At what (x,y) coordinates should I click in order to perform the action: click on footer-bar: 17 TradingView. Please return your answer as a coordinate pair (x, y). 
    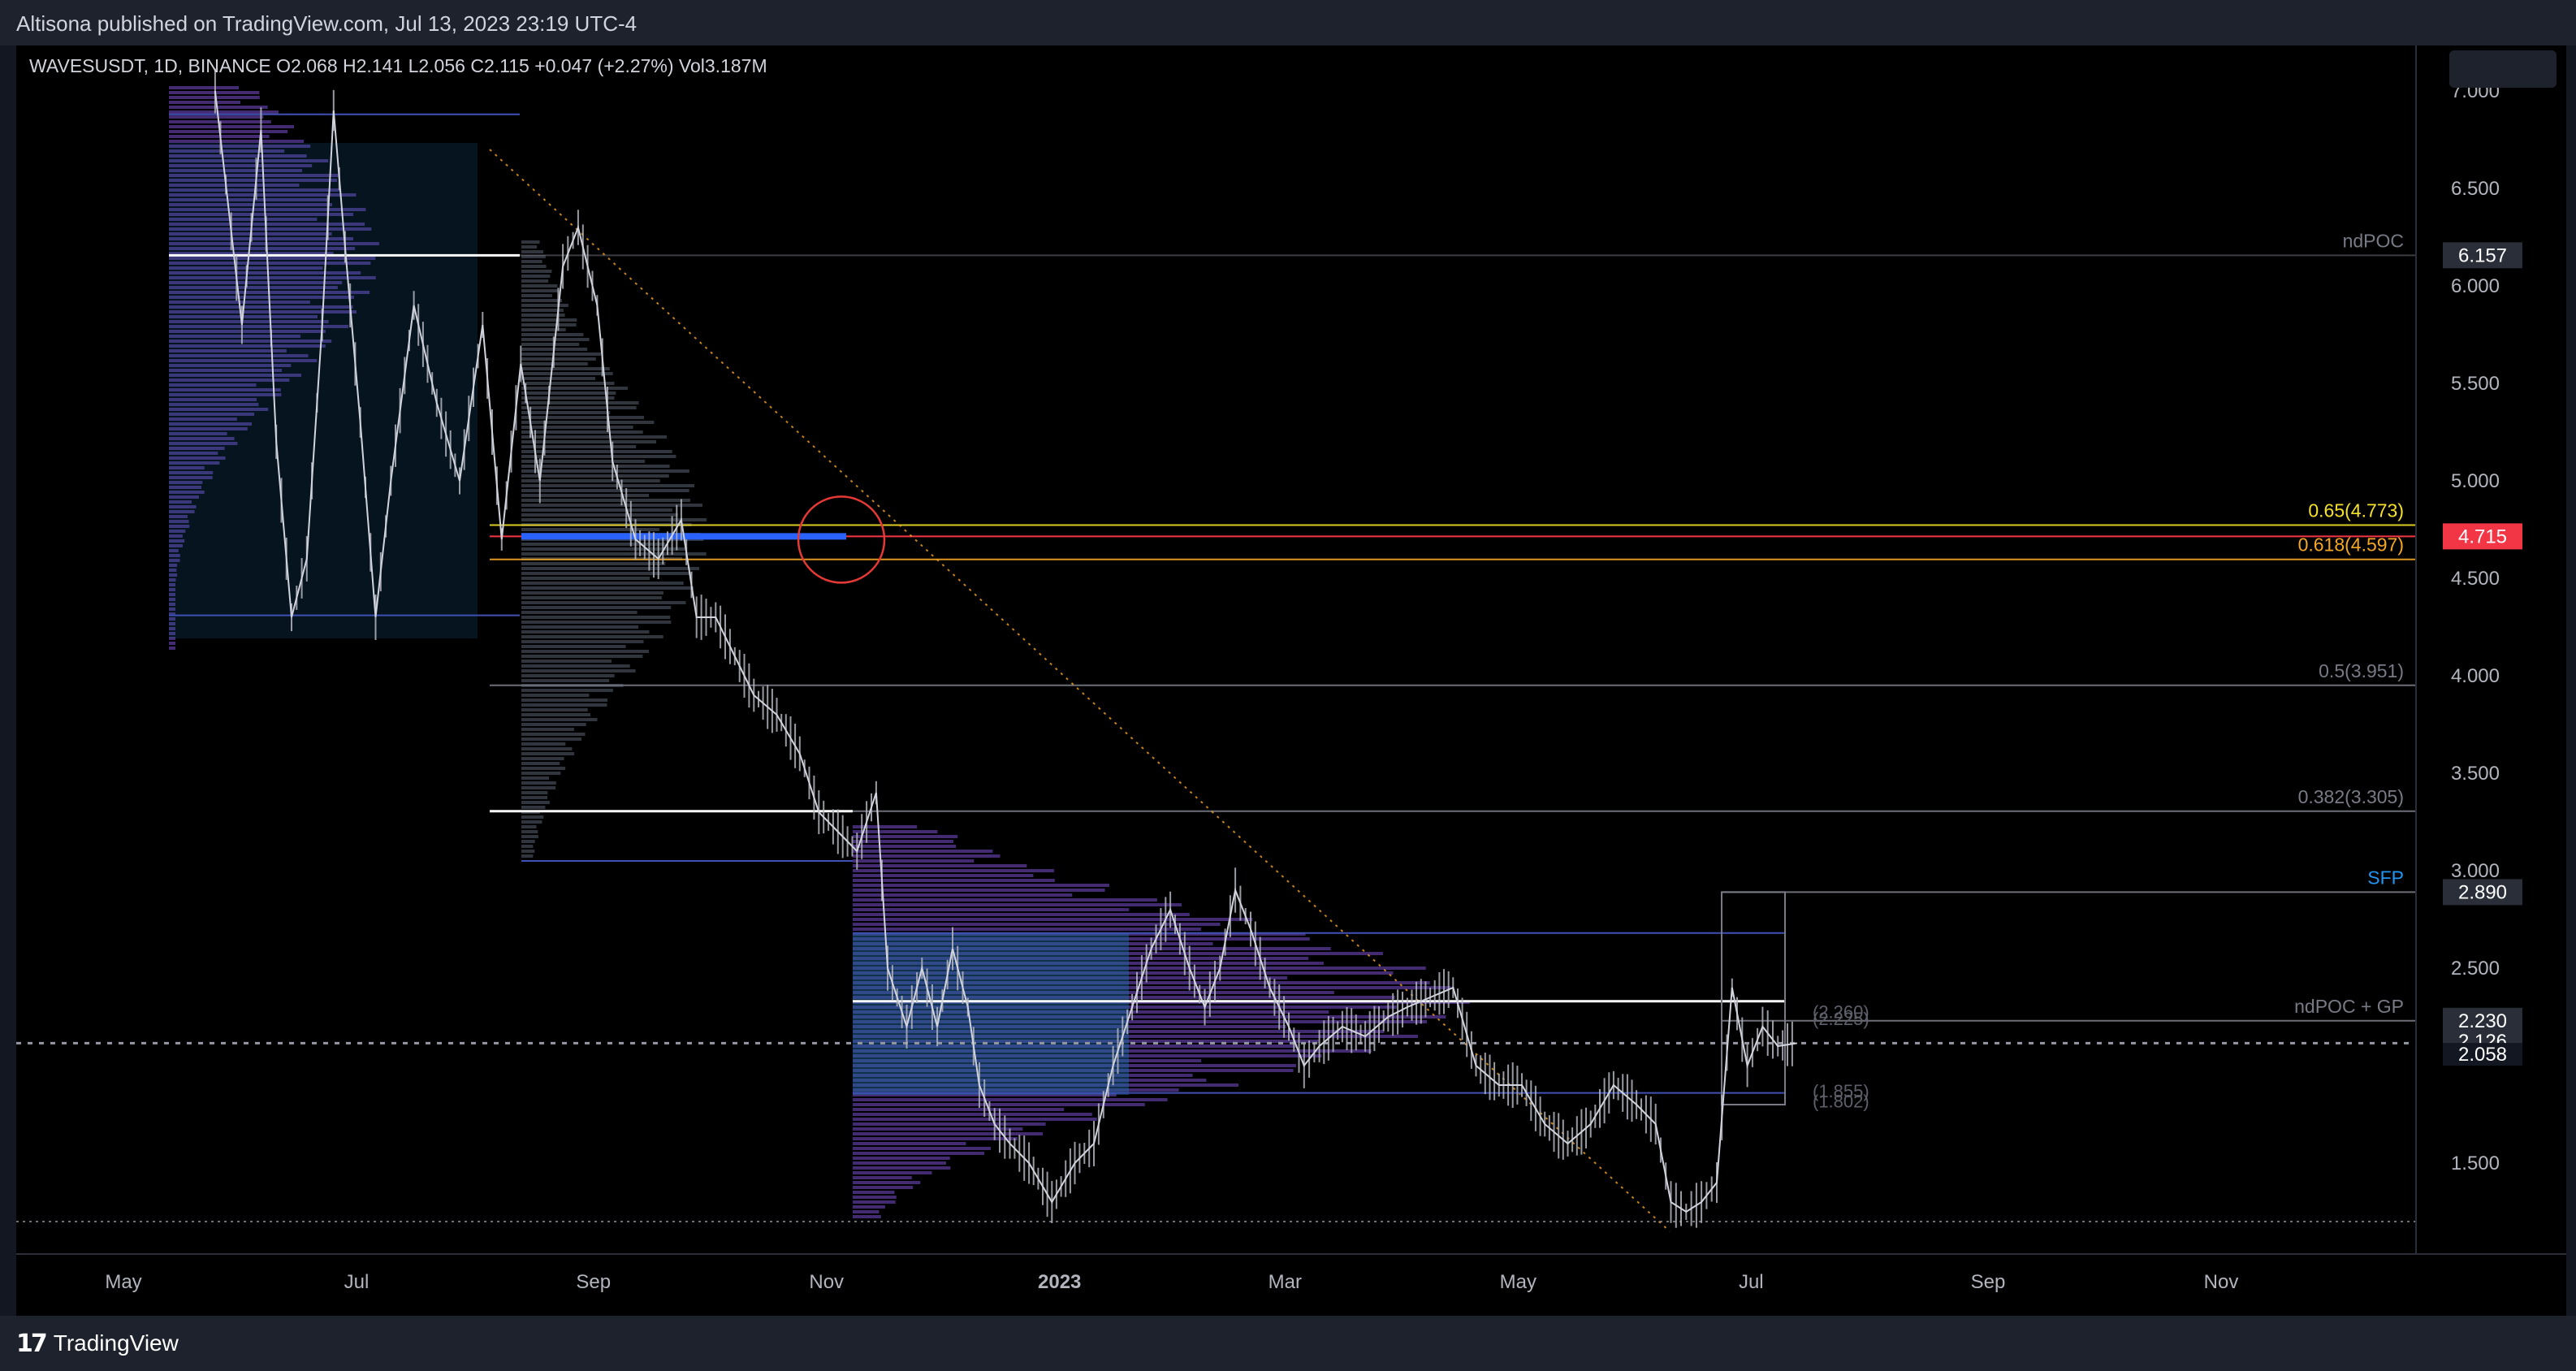
    Looking at the image, I should click on (1288, 1343).